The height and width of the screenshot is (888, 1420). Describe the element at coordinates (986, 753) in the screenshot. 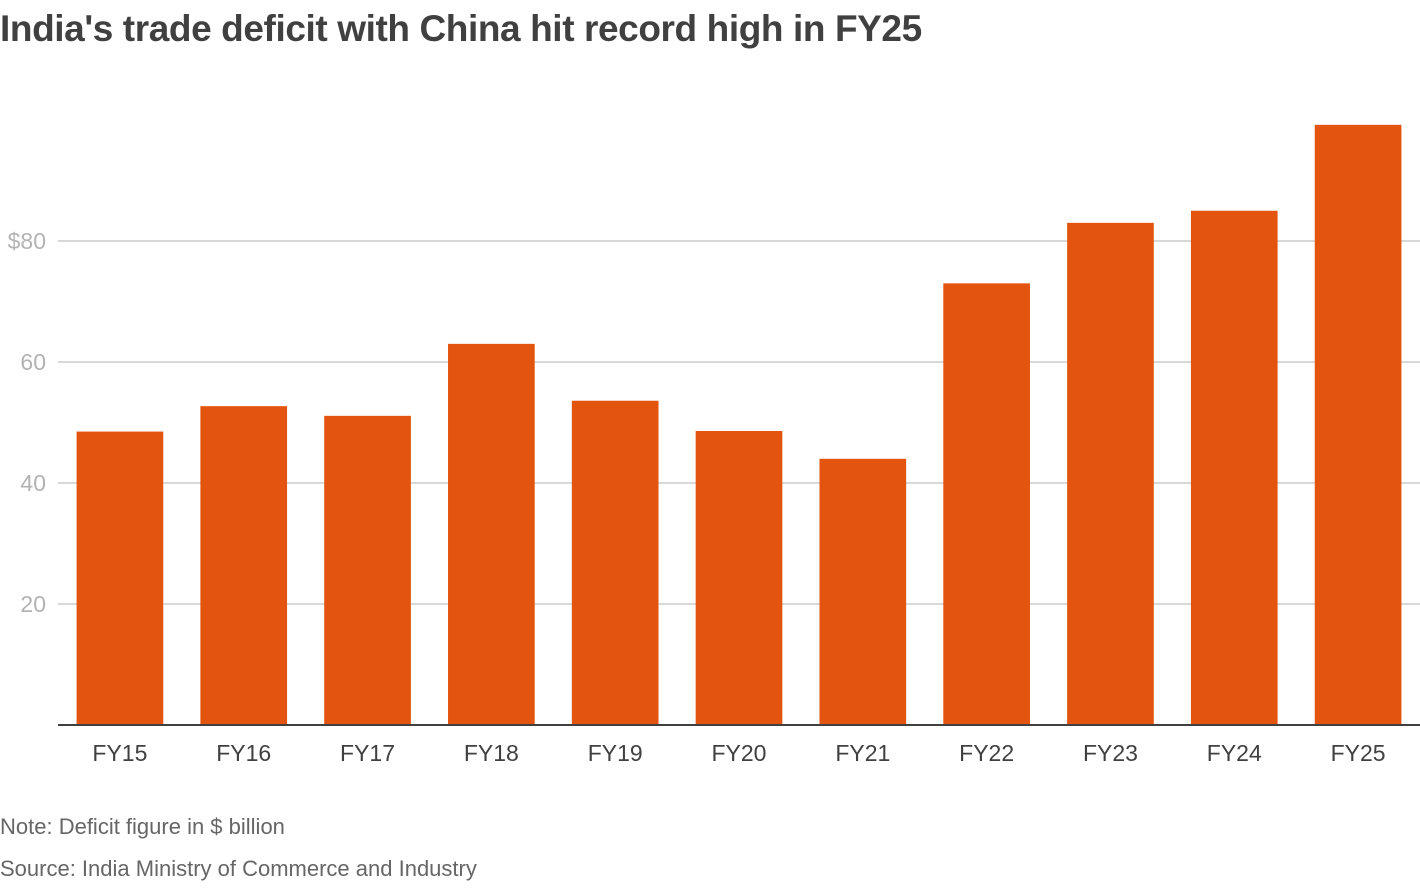

I see `x-tick-label: FY22` at that location.